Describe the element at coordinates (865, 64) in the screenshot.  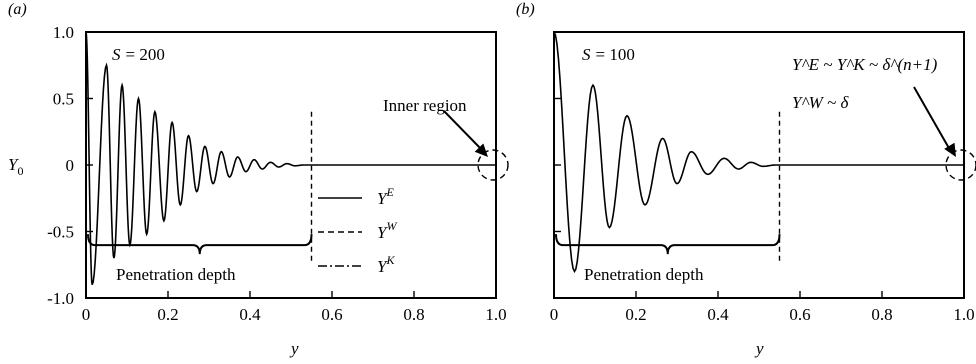
I see `panel-b-scaling-line-1: Y^E ~ Y^K ~ δ^(n+1)` at that location.